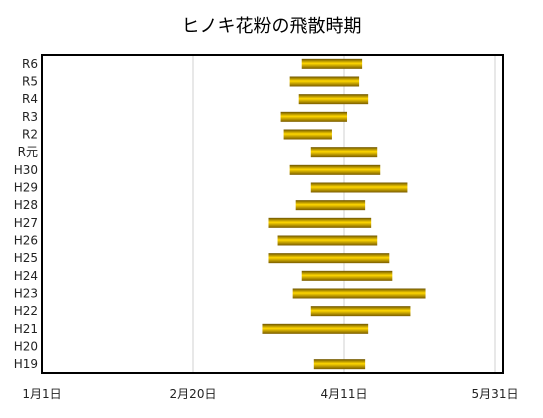  I want to click on y-tick-label: H22, so click(26, 311).